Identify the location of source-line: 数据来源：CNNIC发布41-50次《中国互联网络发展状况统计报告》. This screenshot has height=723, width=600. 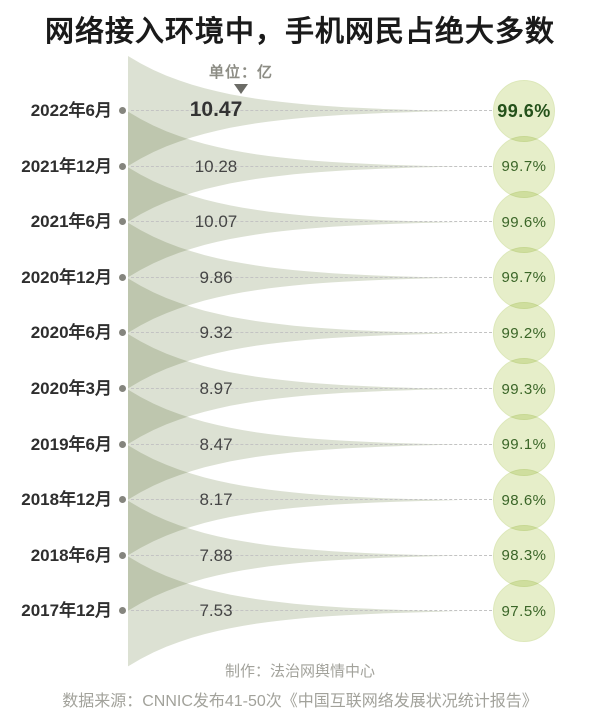
(300, 701).